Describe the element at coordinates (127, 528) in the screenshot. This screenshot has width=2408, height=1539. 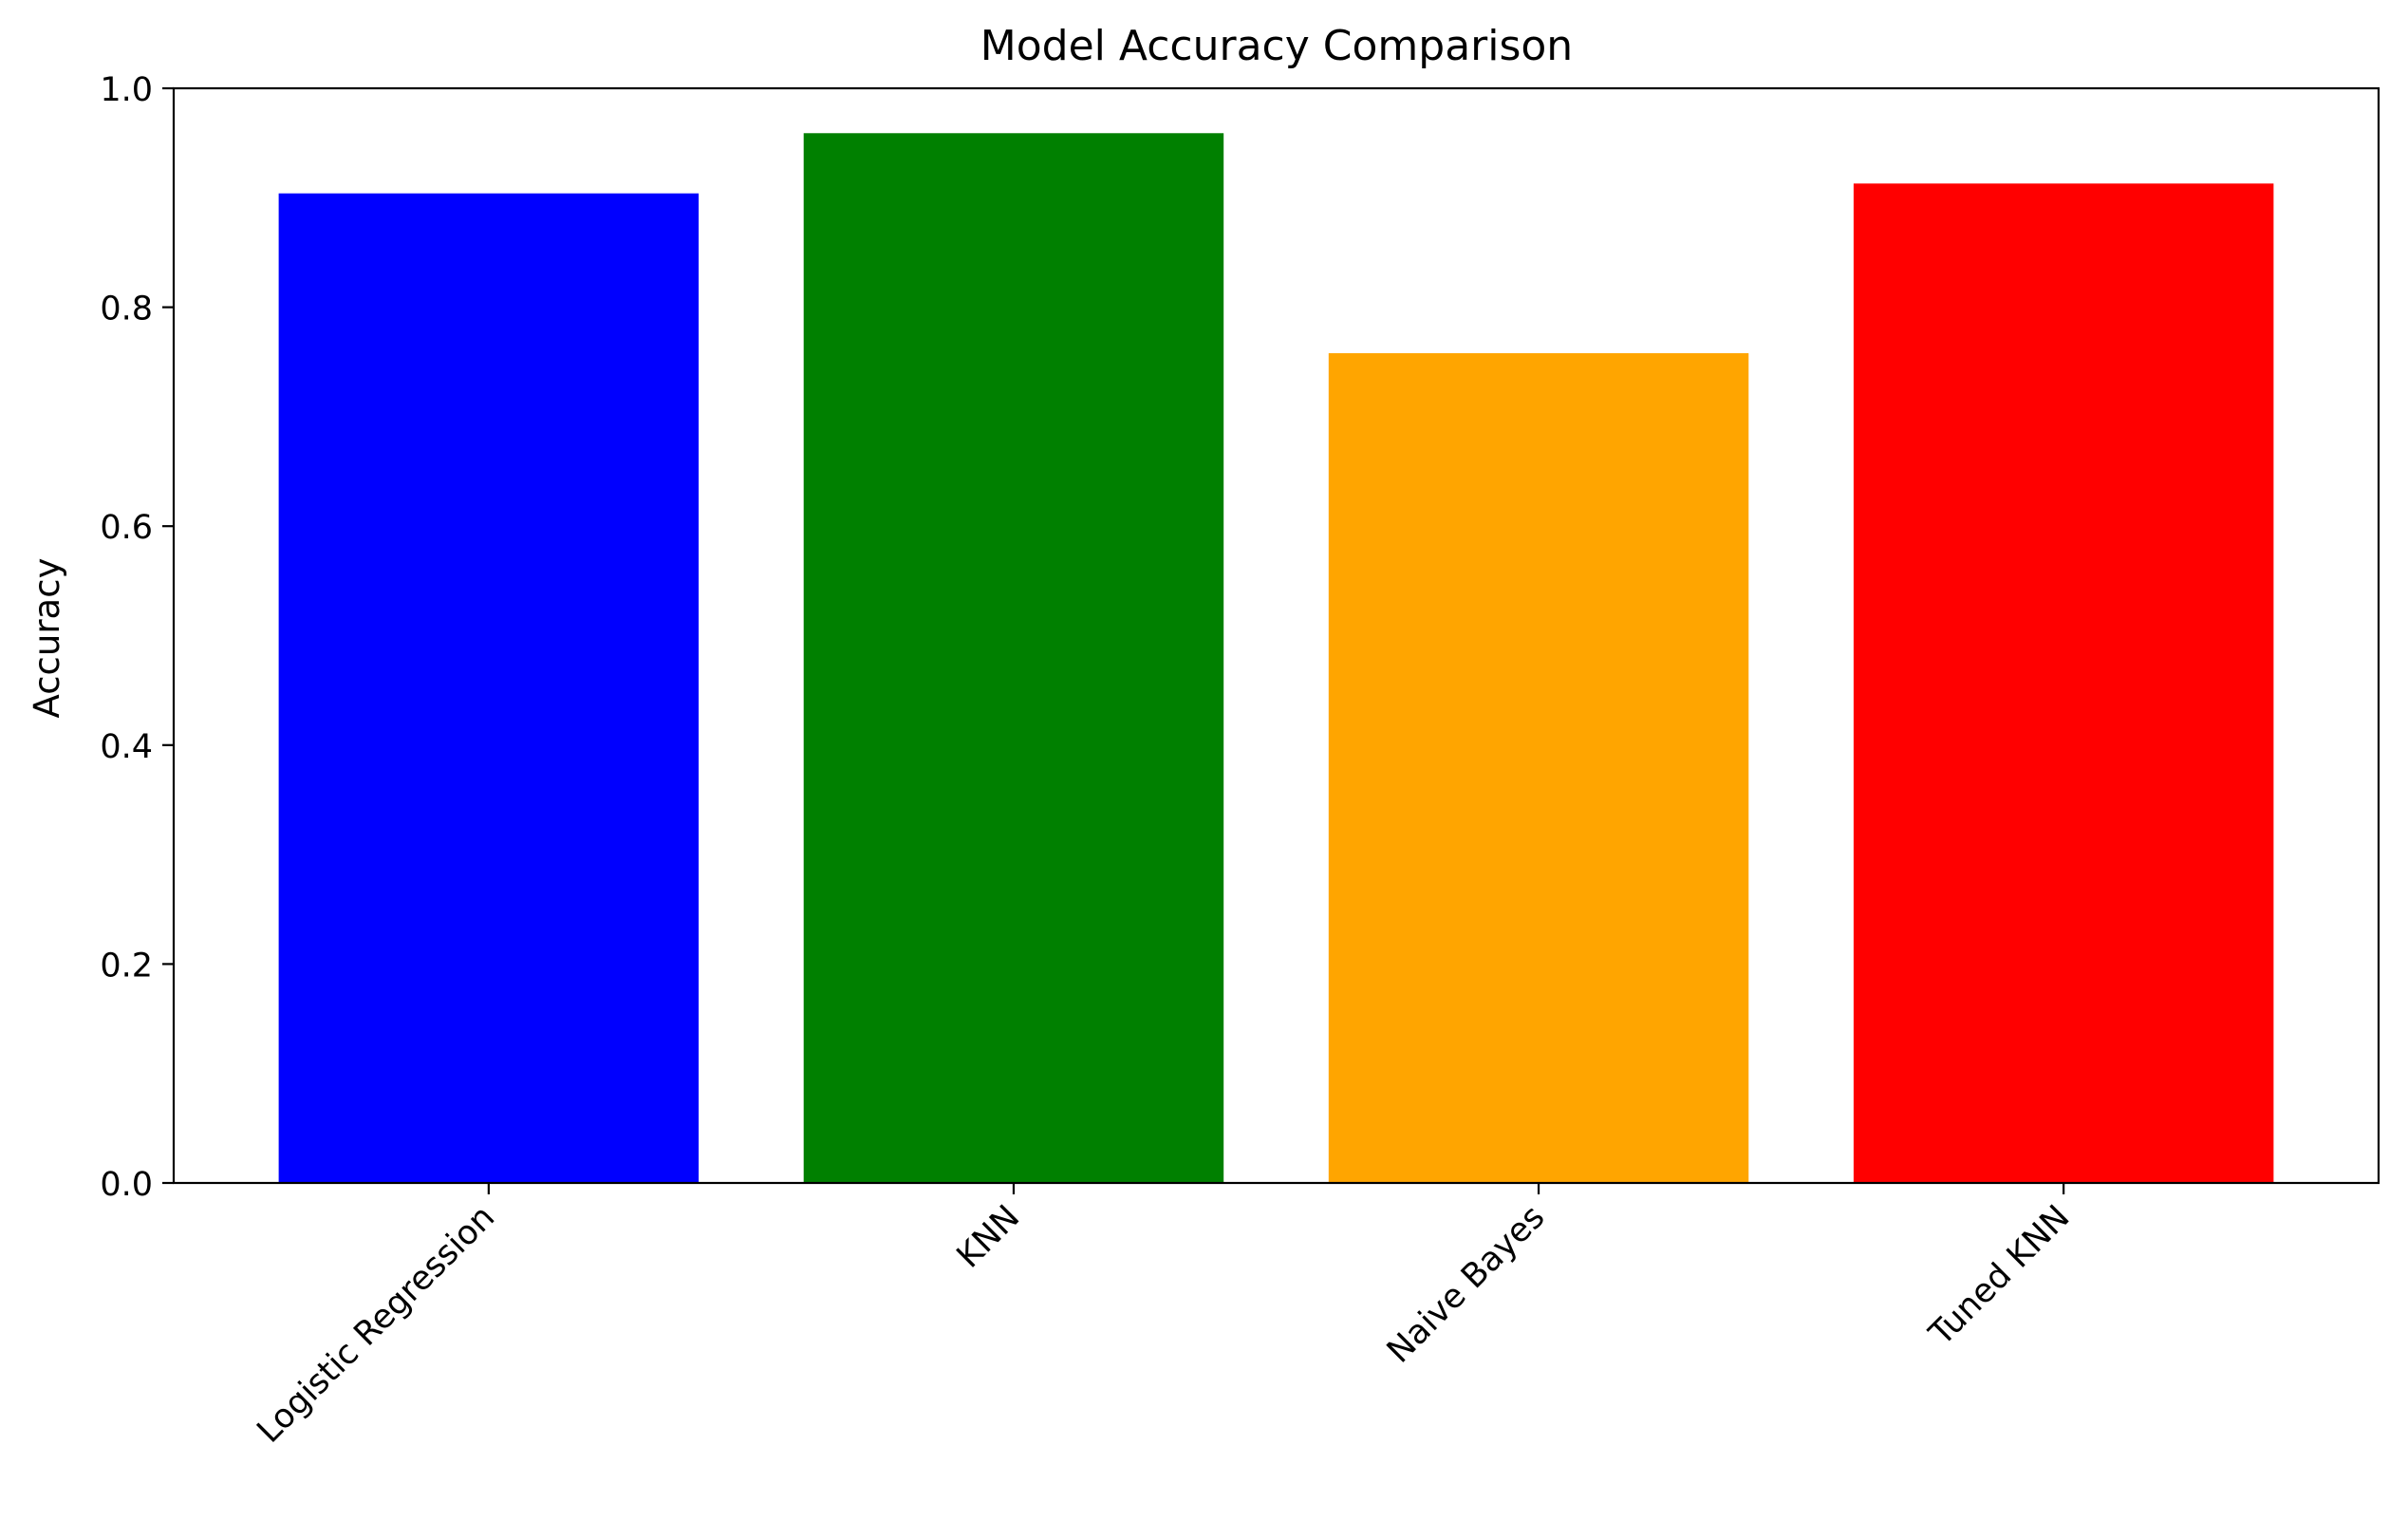
I see `y-tick-label: 0.6` at that location.